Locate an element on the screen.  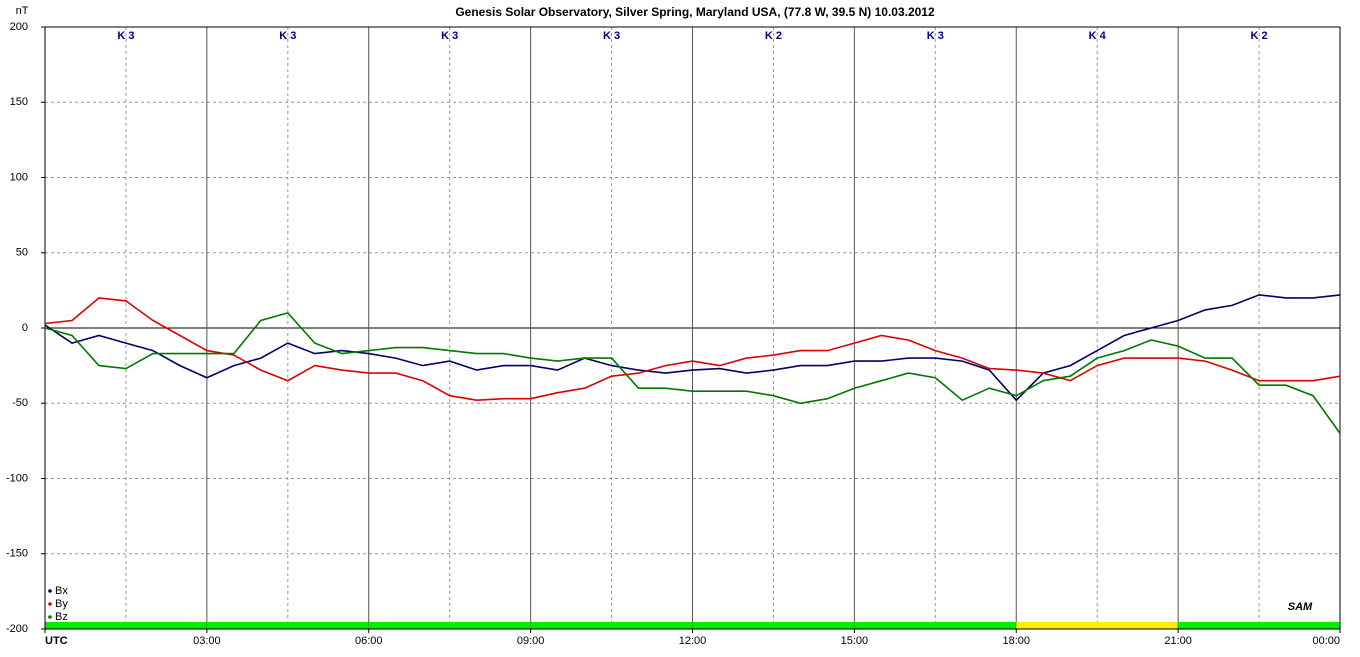
k-index: K 4 is located at coordinates (1098, 36).